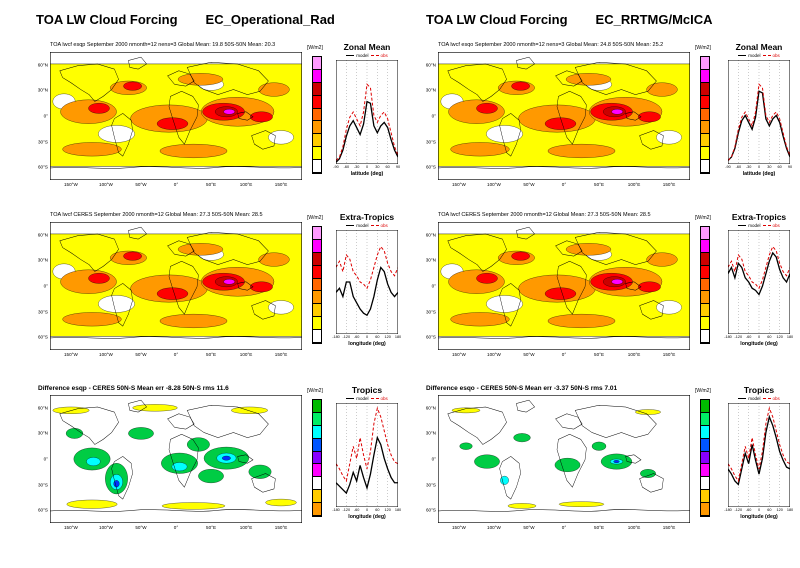 The image size is (800, 568). I want to click on left-column-title: TOA LW Cloud Forcing EC_Operational_Rad, so click(185, 19).